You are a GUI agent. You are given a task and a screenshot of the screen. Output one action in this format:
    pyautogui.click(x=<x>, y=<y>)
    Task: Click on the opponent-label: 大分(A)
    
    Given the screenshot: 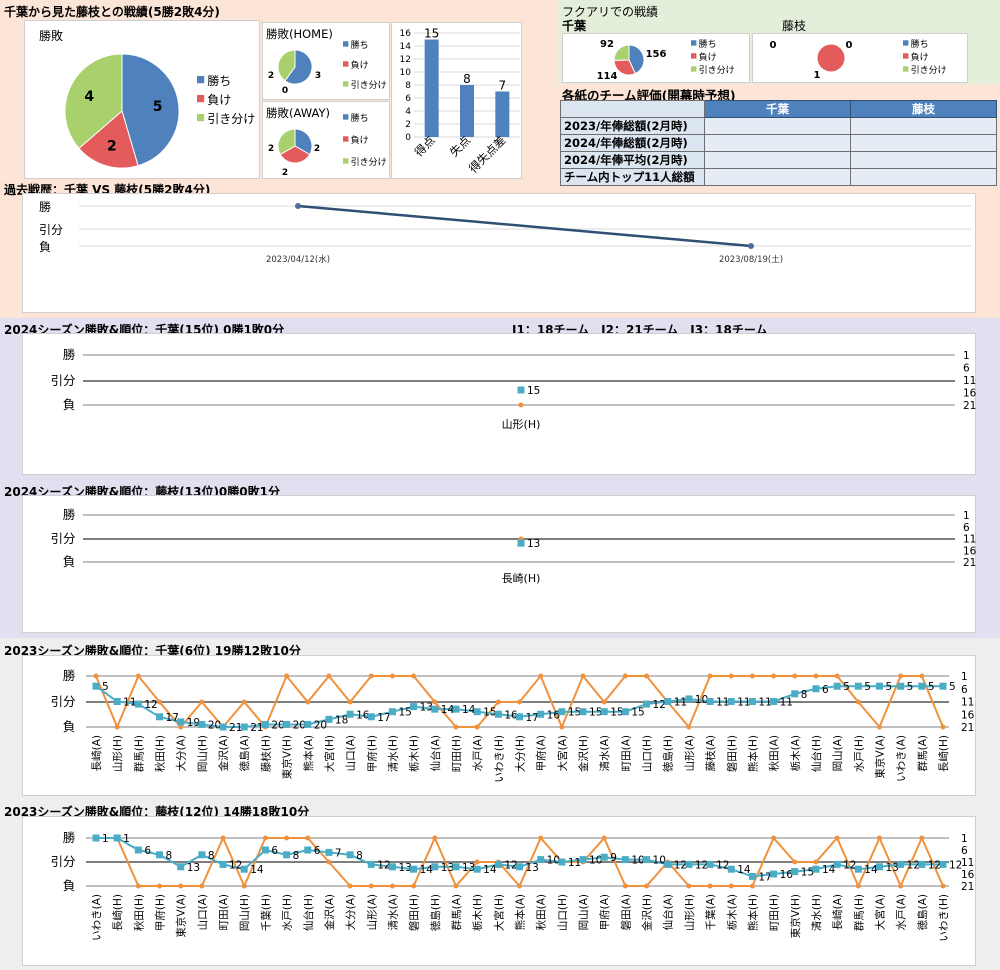 What is the action you would take?
    pyautogui.click(x=181, y=753)
    